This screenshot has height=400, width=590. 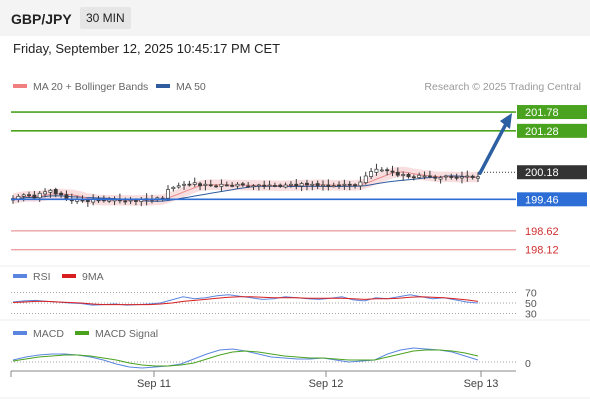 I want to click on macd-legend-label: MACD, so click(x=48, y=334).